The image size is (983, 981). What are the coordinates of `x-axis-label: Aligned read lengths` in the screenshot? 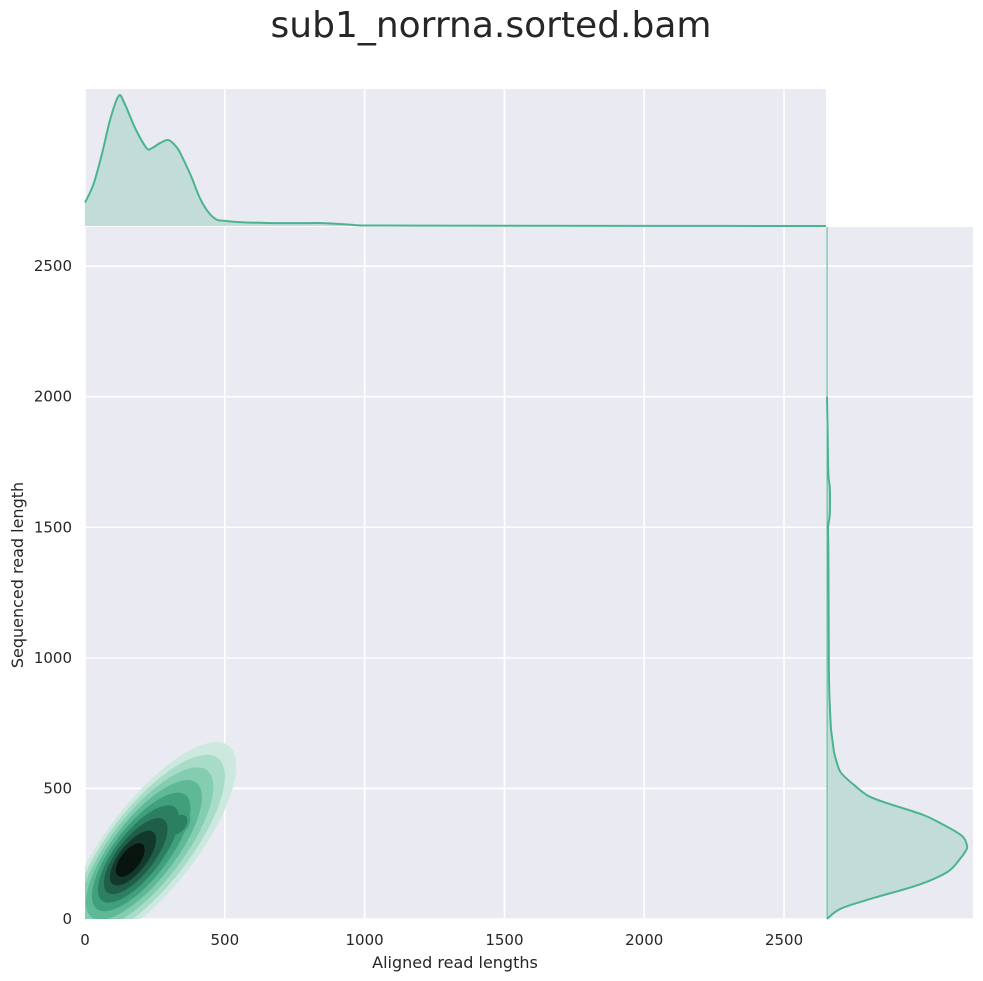 It's located at (455, 962).